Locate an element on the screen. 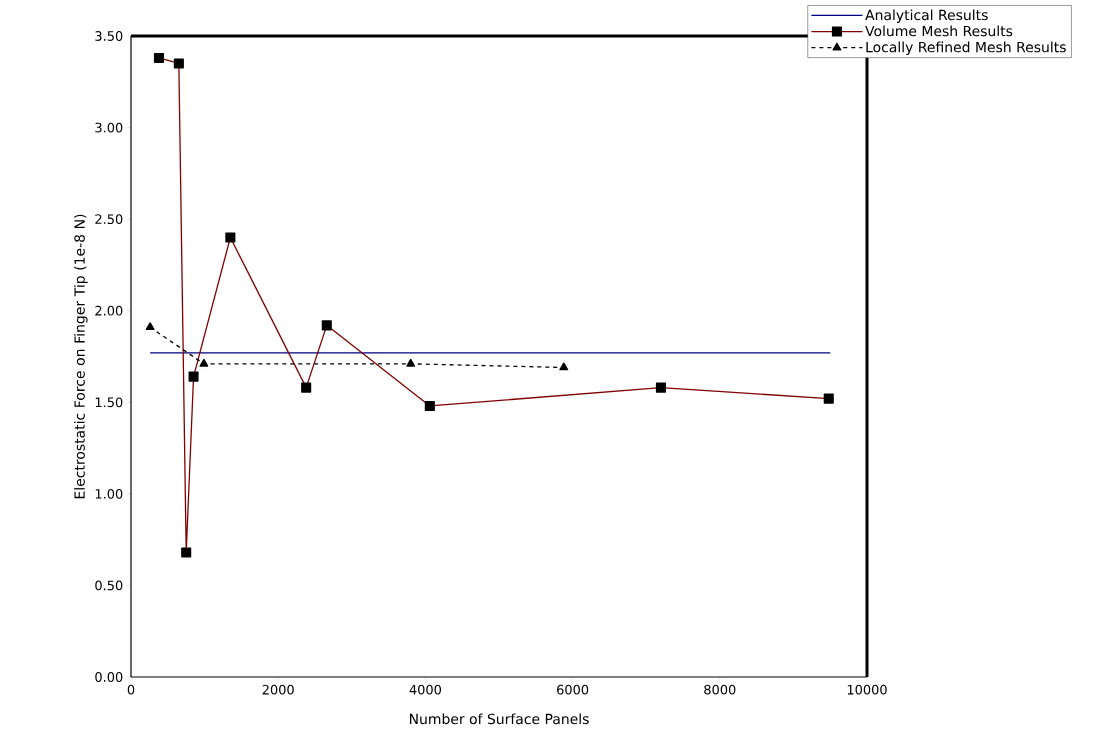  y-tick-label: 2.50 is located at coordinates (109, 219).